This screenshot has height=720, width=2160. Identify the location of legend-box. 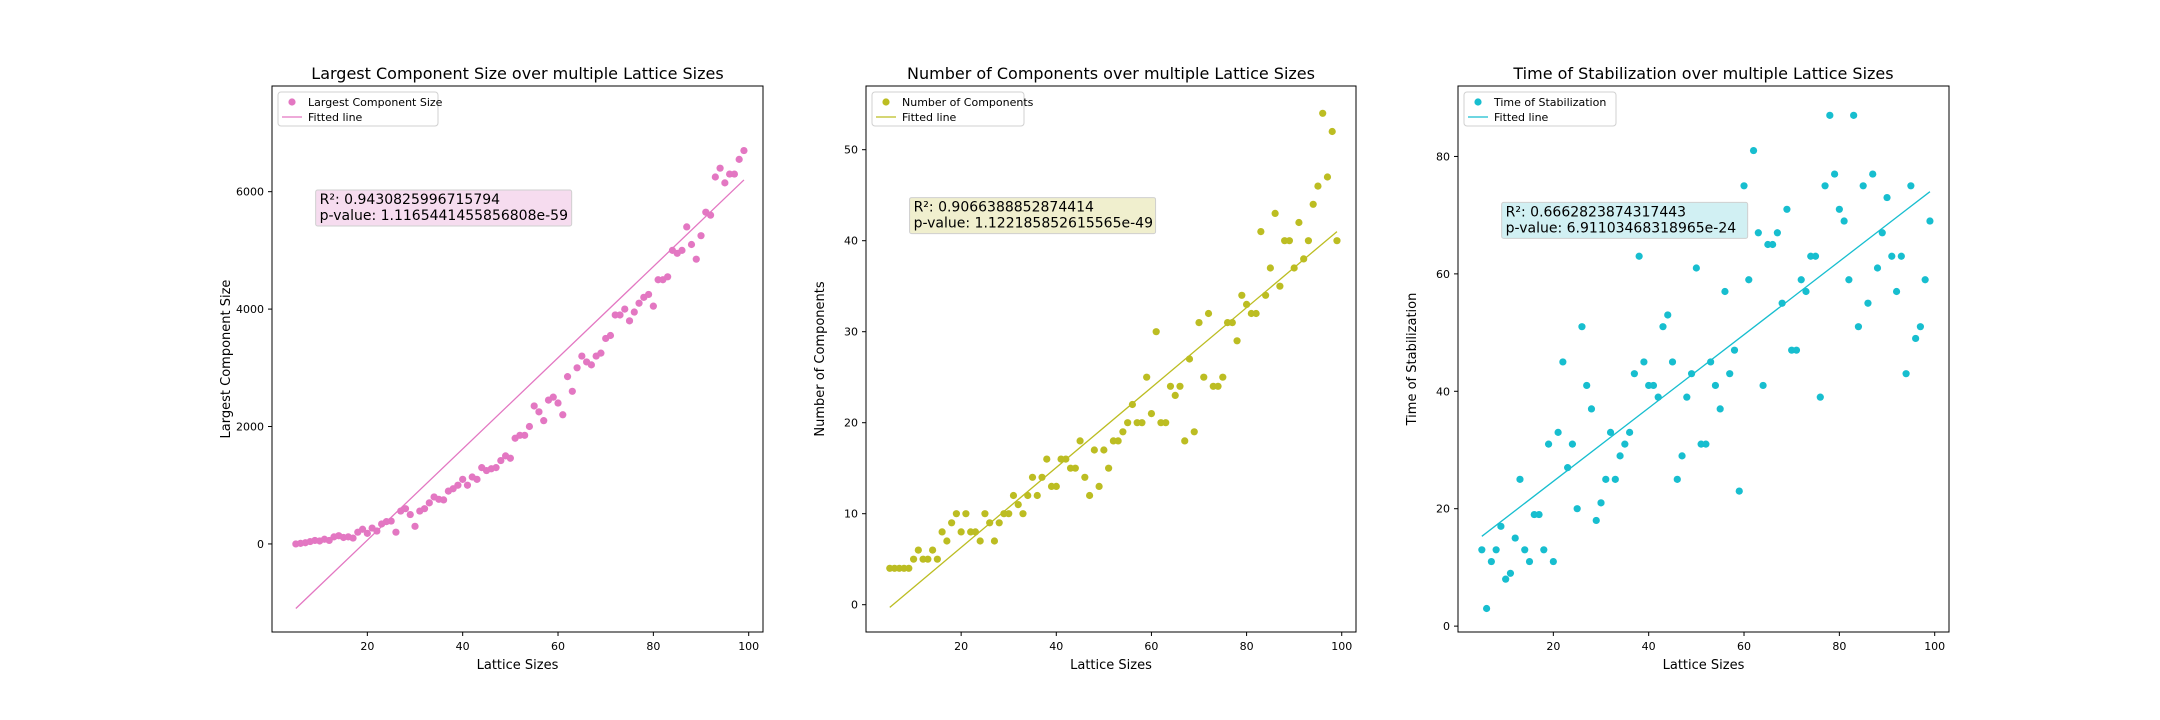
(358, 109).